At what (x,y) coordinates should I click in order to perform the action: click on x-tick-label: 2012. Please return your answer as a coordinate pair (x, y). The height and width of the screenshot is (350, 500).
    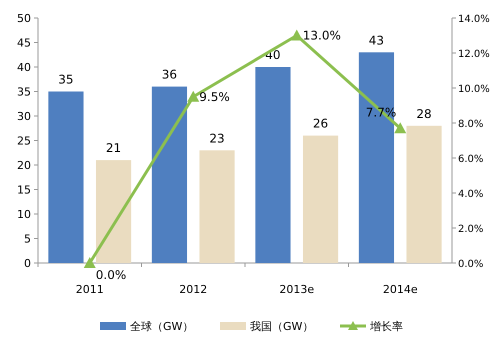
    Looking at the image, I should click on (193, 289).